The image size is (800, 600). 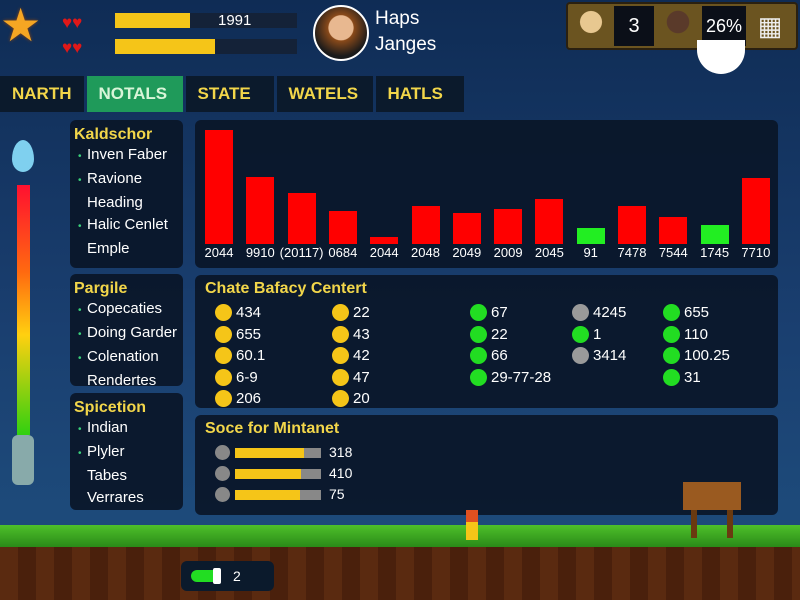 I want to click on counter: 3, so click(x=634, y=26).